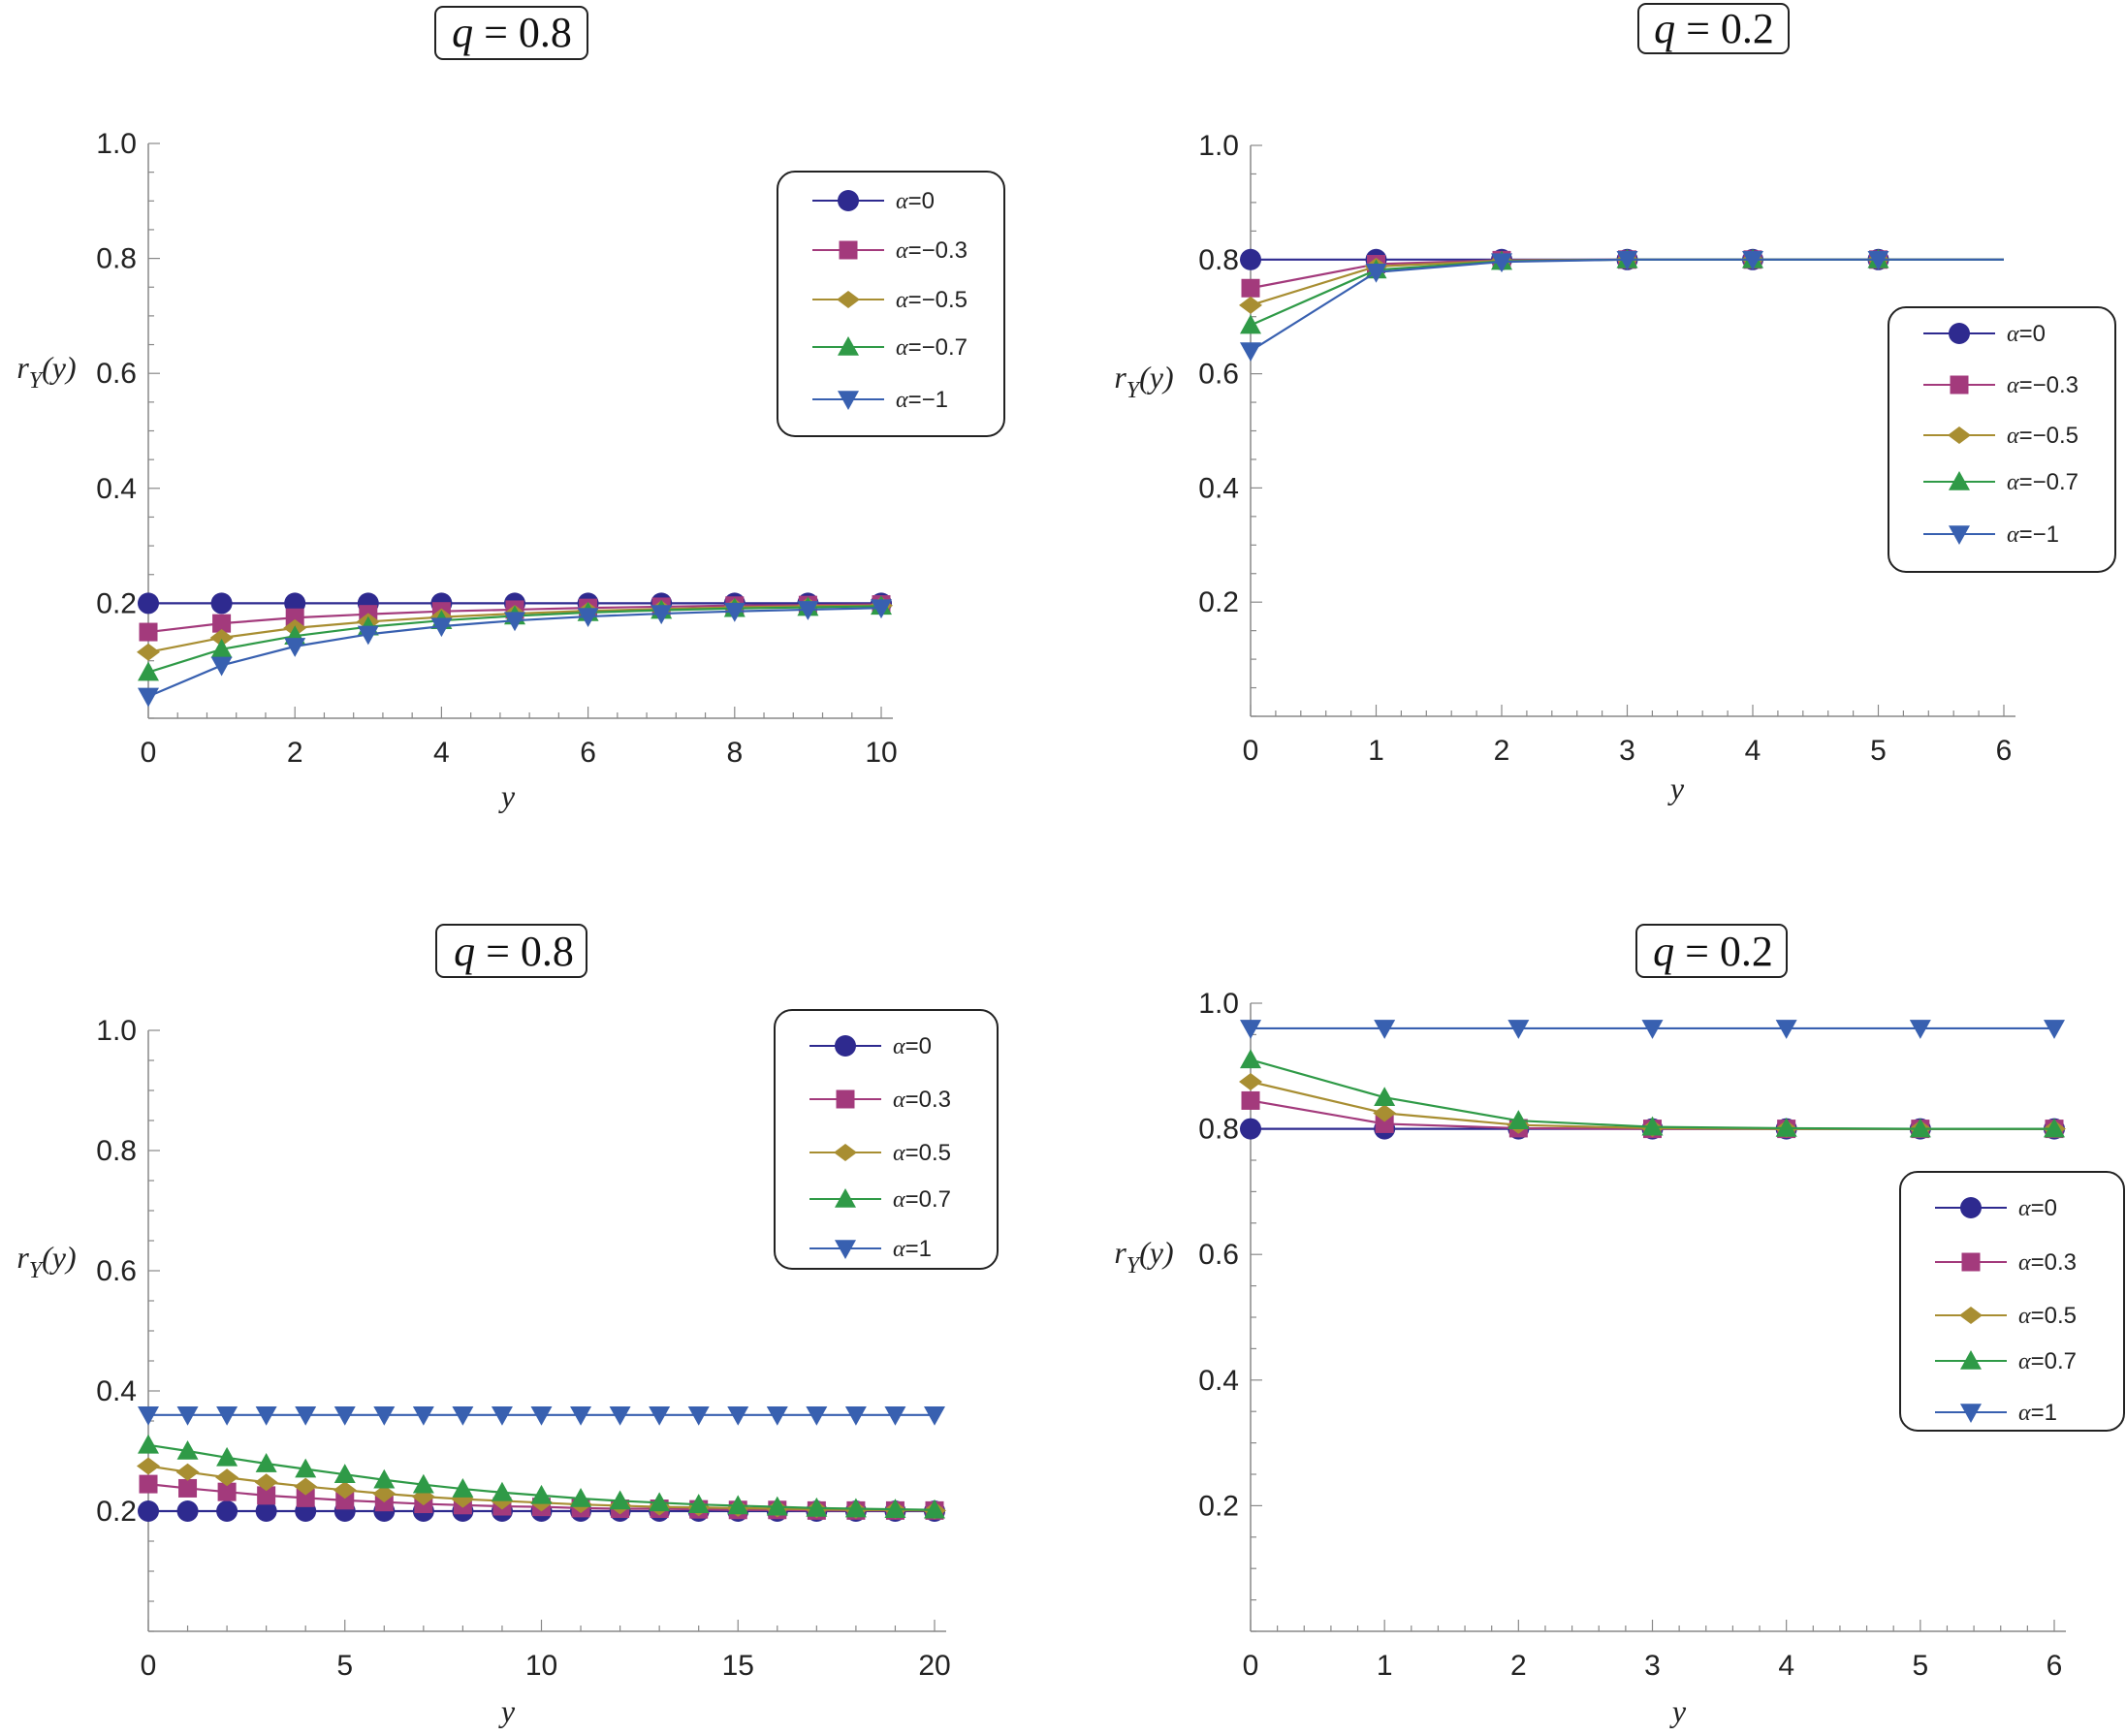 This screenshot has height=1736, width=2126. What do you see at coordinates (2038, 1413) in the screenshot?
I see `legend-label: α=1` at bounding box center [2038, 1413].